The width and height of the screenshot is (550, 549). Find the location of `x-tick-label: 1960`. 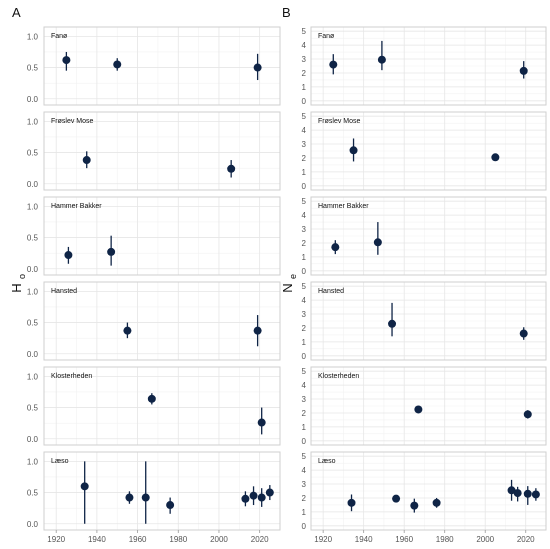

x-tick-label: 1960 is located at coordinates (138, 539).